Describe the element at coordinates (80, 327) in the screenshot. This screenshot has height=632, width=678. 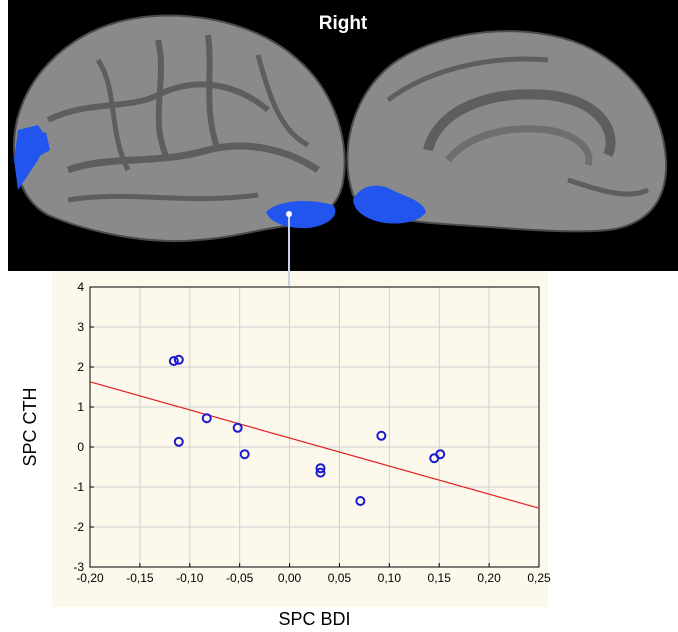
I see `y-tick-label: 3` at that location.